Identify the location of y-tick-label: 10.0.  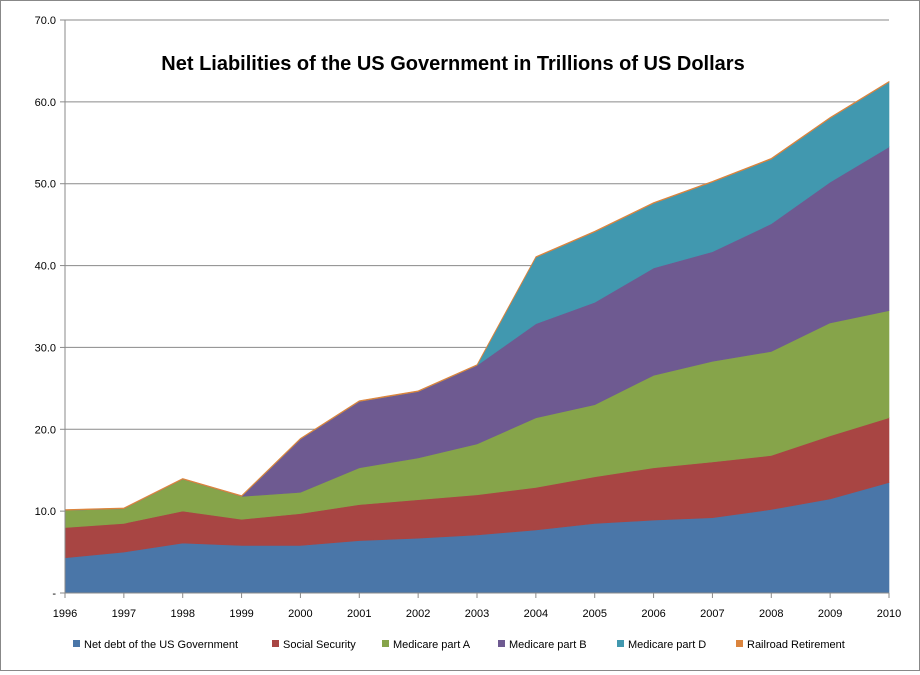
(45, 512).